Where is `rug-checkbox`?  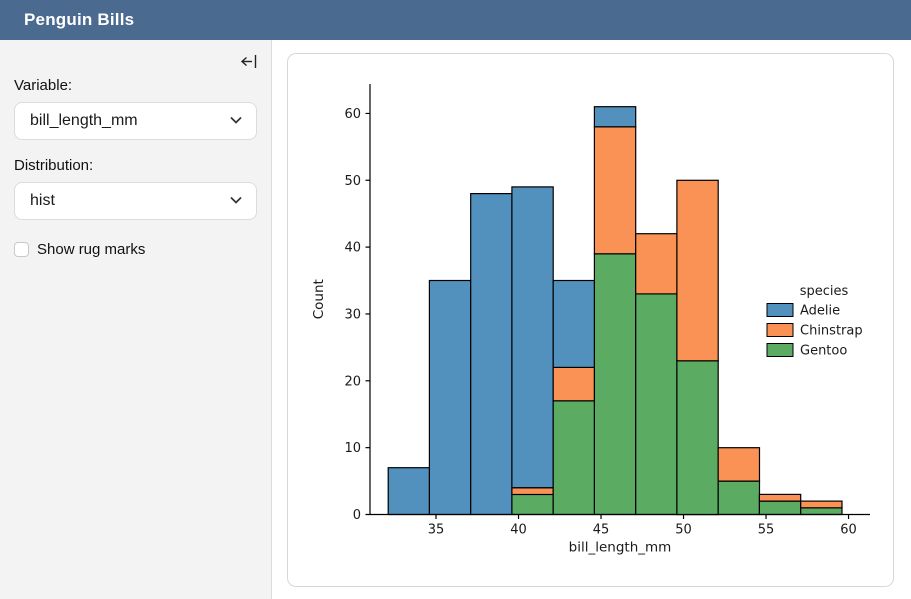
rug-checkbox is located at coordinates (21, 249).